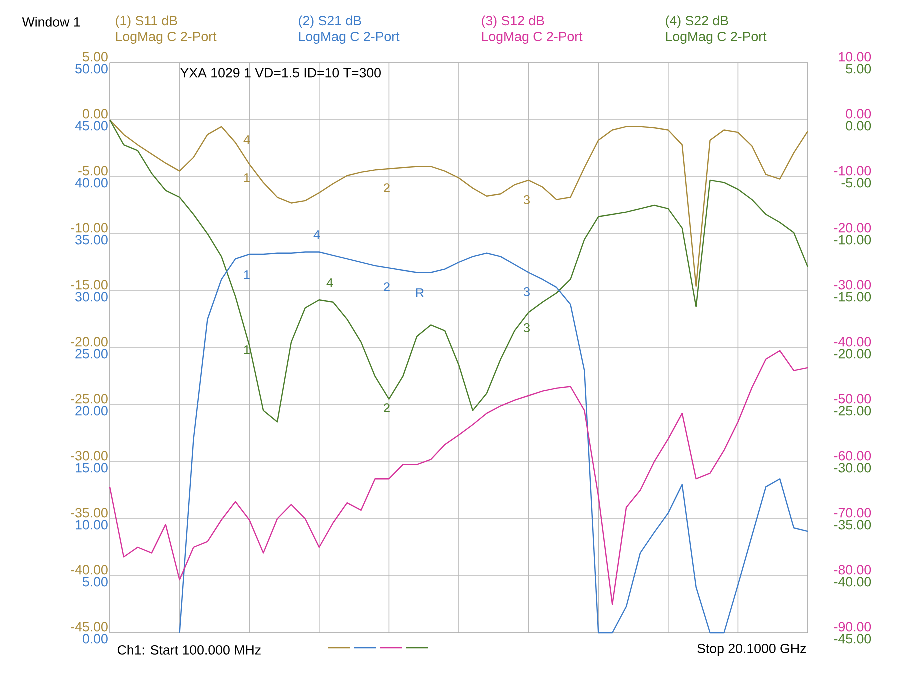 This screenshot has width=901, height=676. What do you see at coordinates (92, 69) in the screenshot?
I see `y2-tick-label: 50.00` at bounding box center [92, 69].